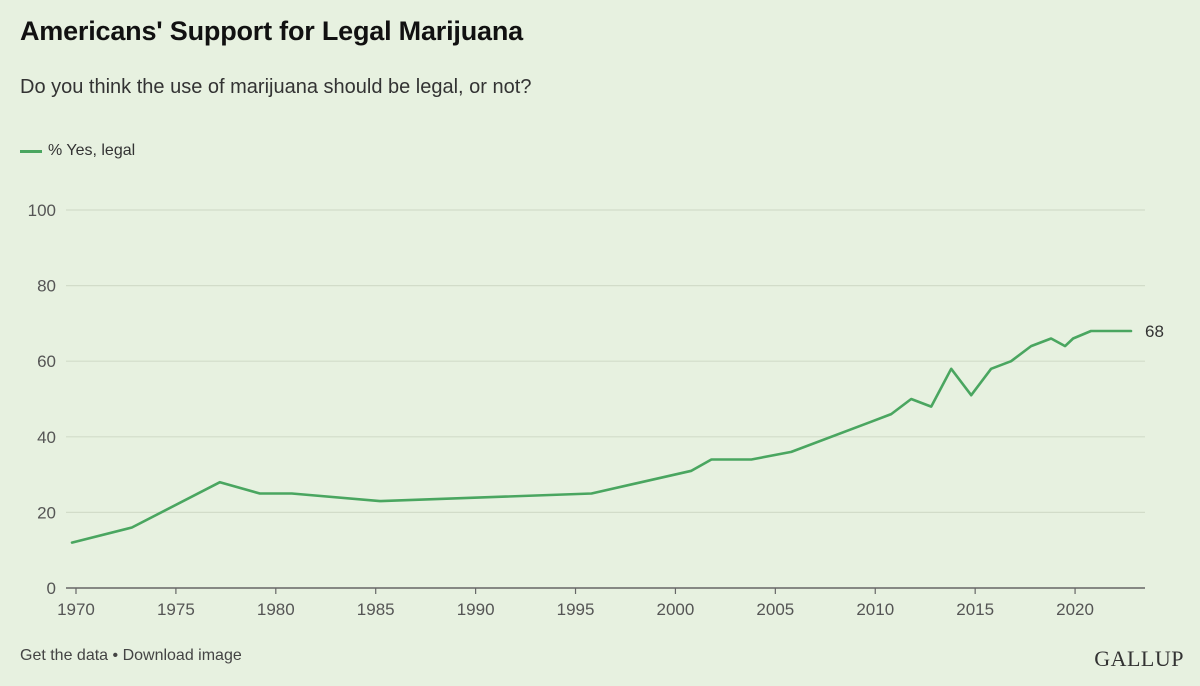  I want to click on y-tick-label-40: 40, so click(46, 437).